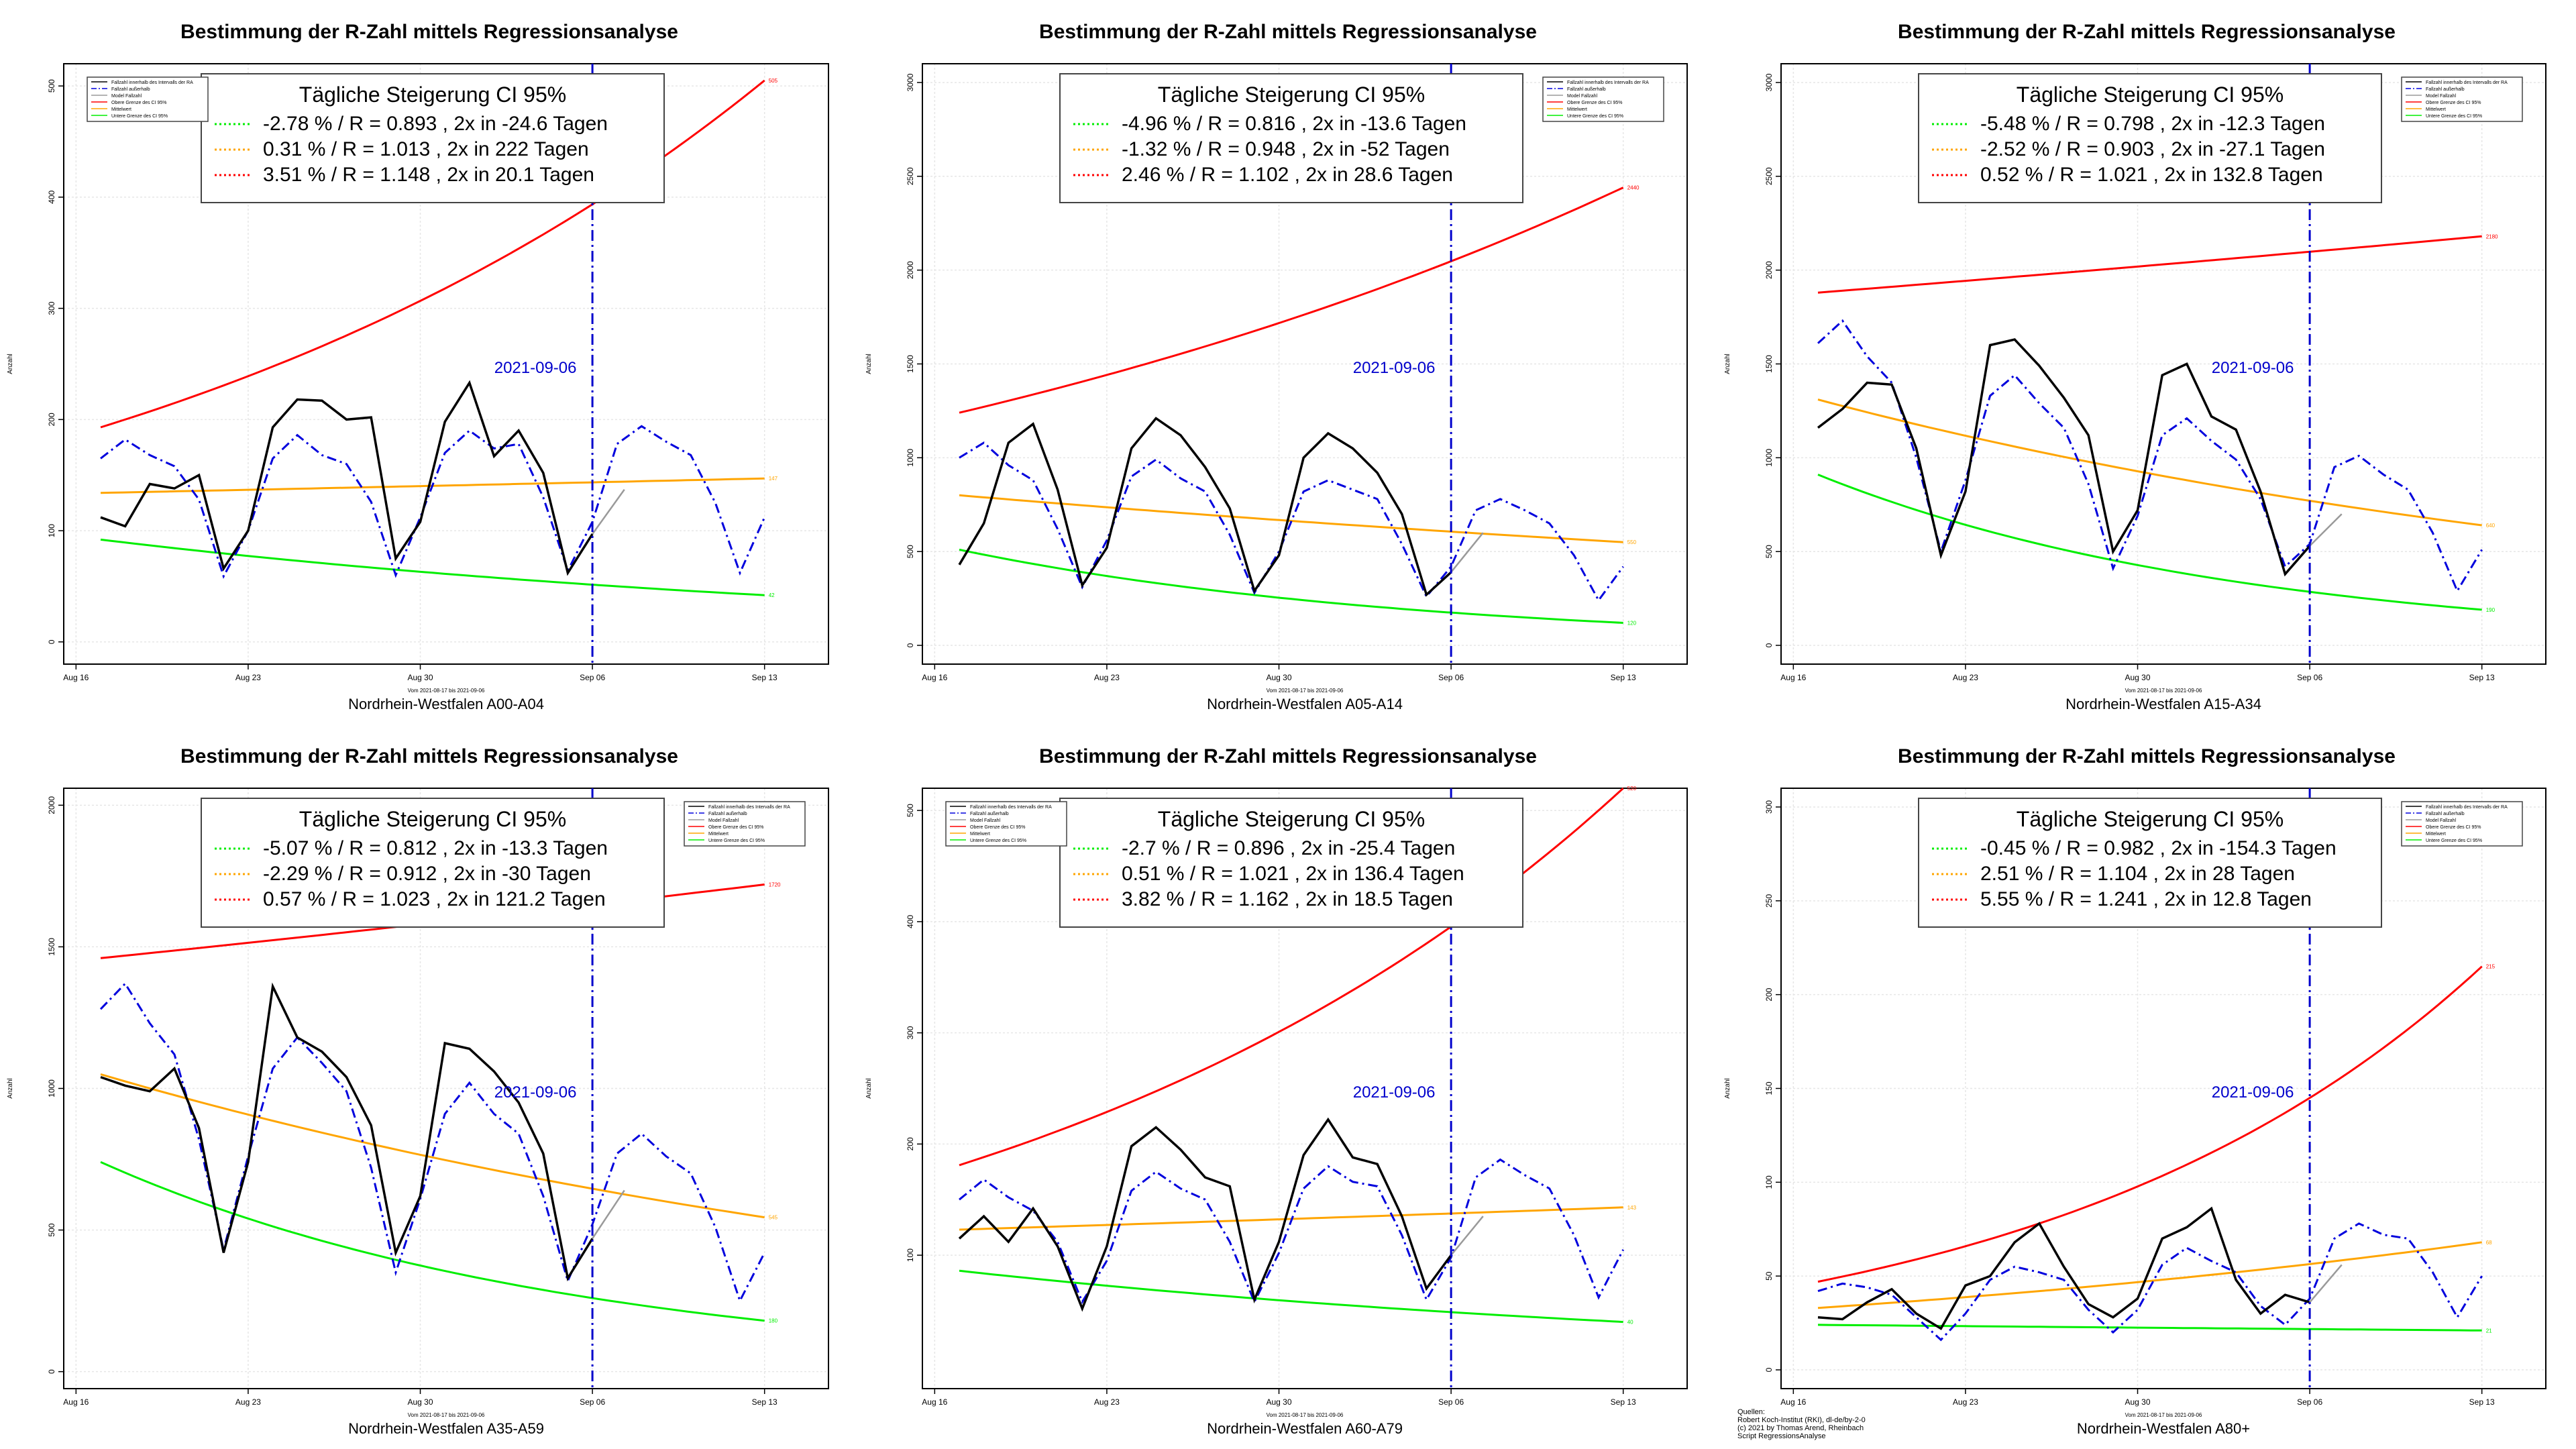 The width and height of the screenshot is (2576, 1449). What do you see at coordinates (910, 82) in the screenshot?
I see `y-tick-label: 3000` at bounding box center [910, 82].